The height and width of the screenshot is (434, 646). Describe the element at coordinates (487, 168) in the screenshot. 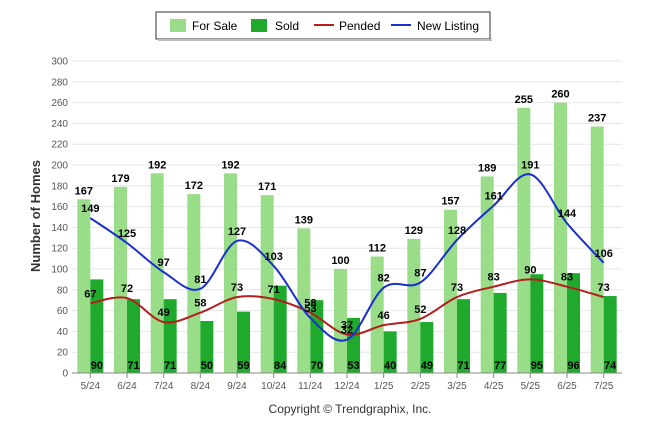

I see `label-for-sale: 189` at that location.